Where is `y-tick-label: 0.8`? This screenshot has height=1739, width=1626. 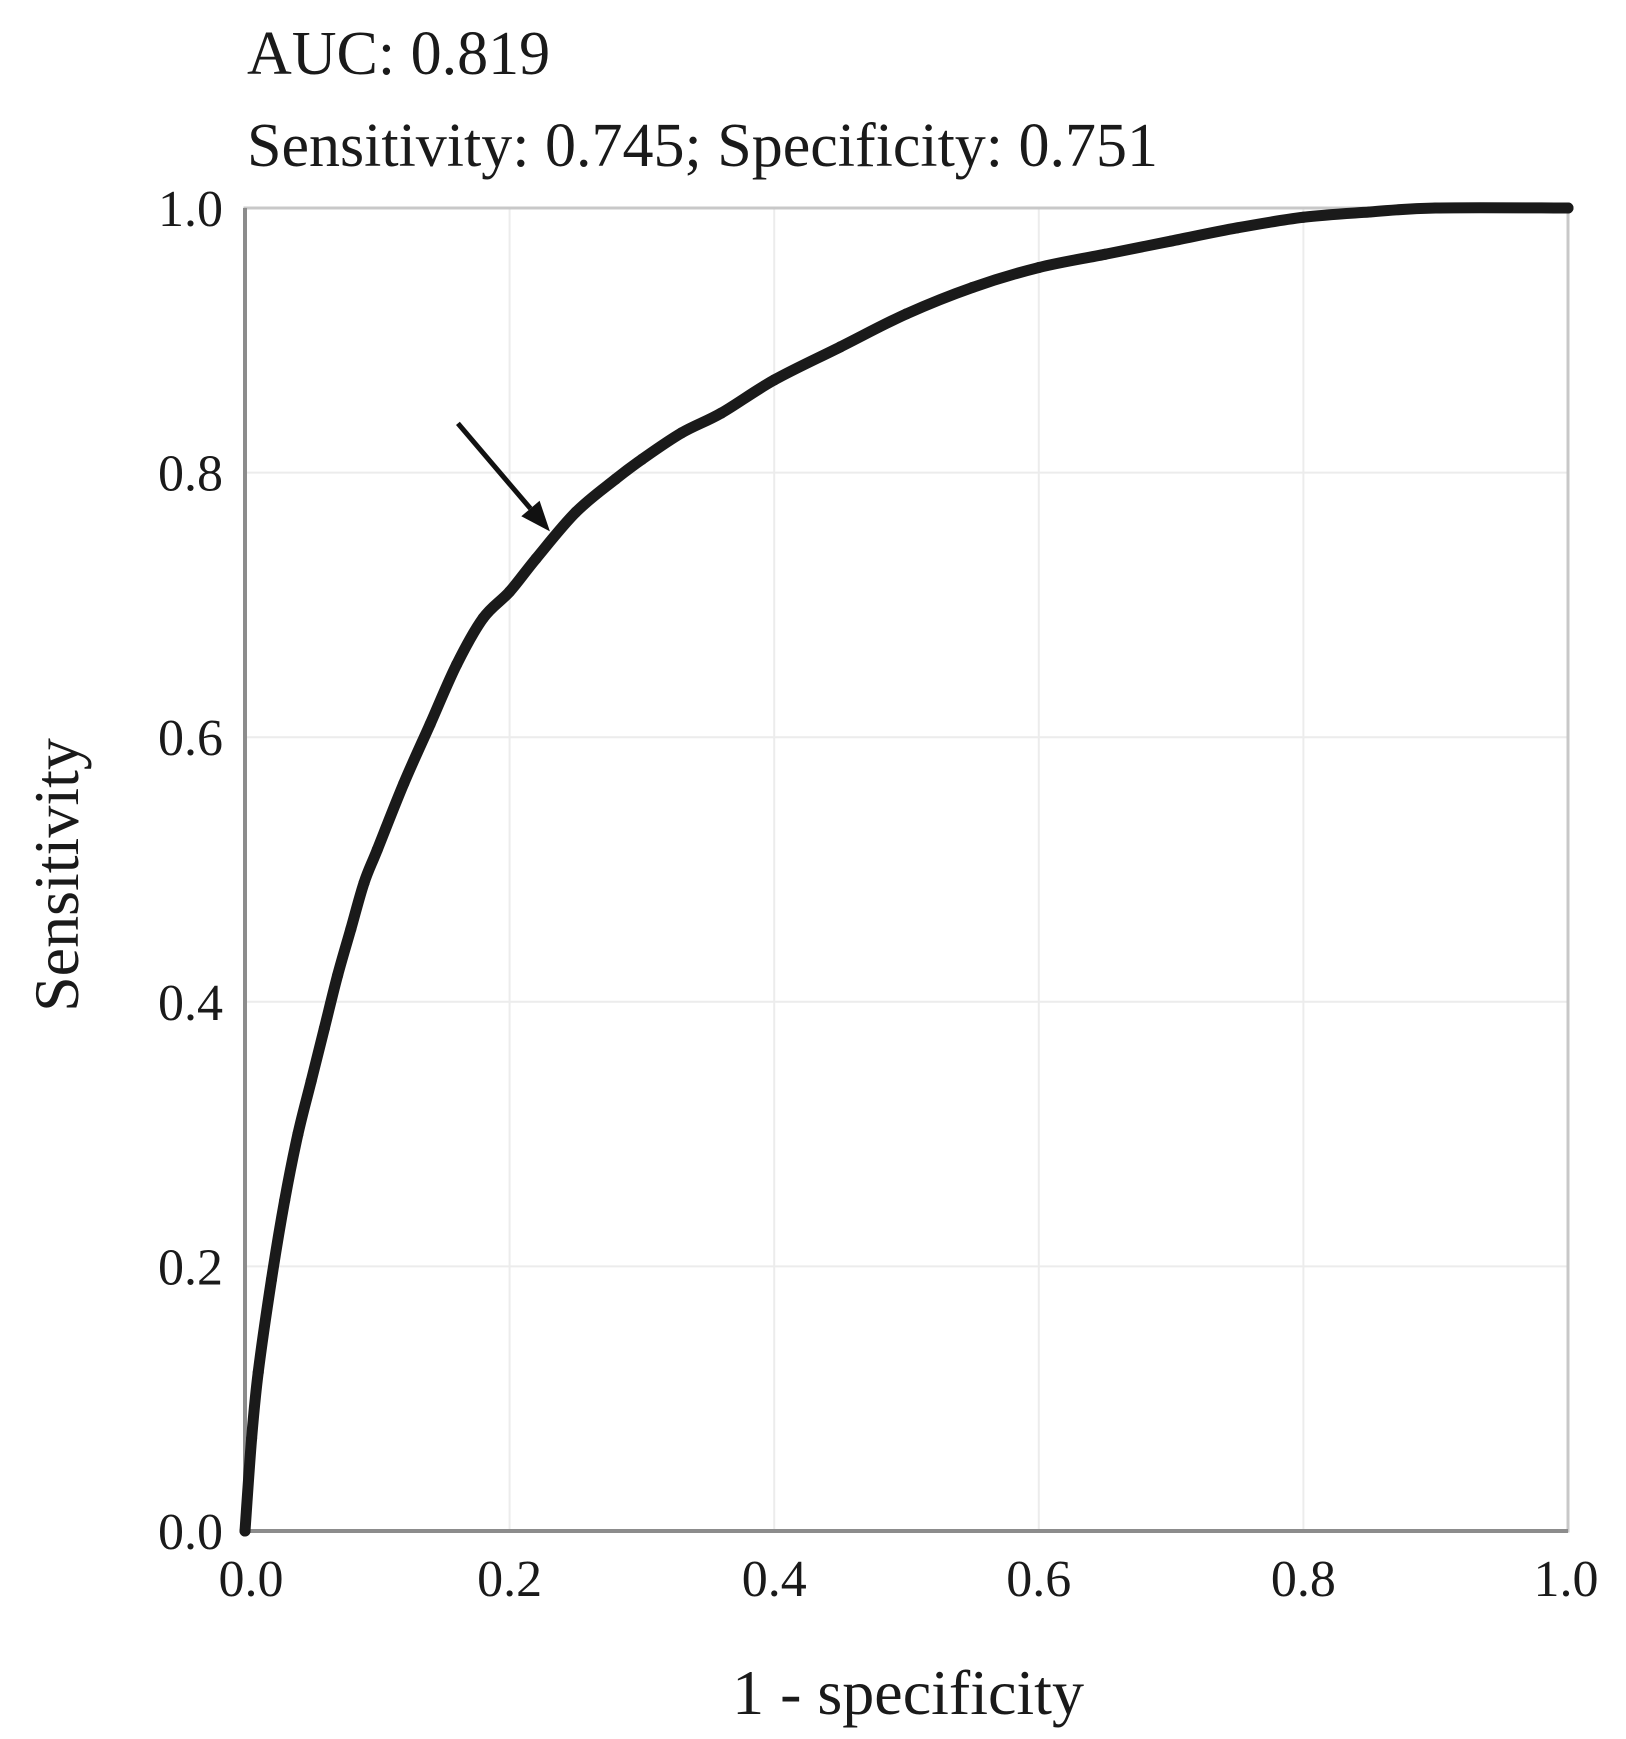
y-tick-label: 0.8 is located at coordinates (190, 474).